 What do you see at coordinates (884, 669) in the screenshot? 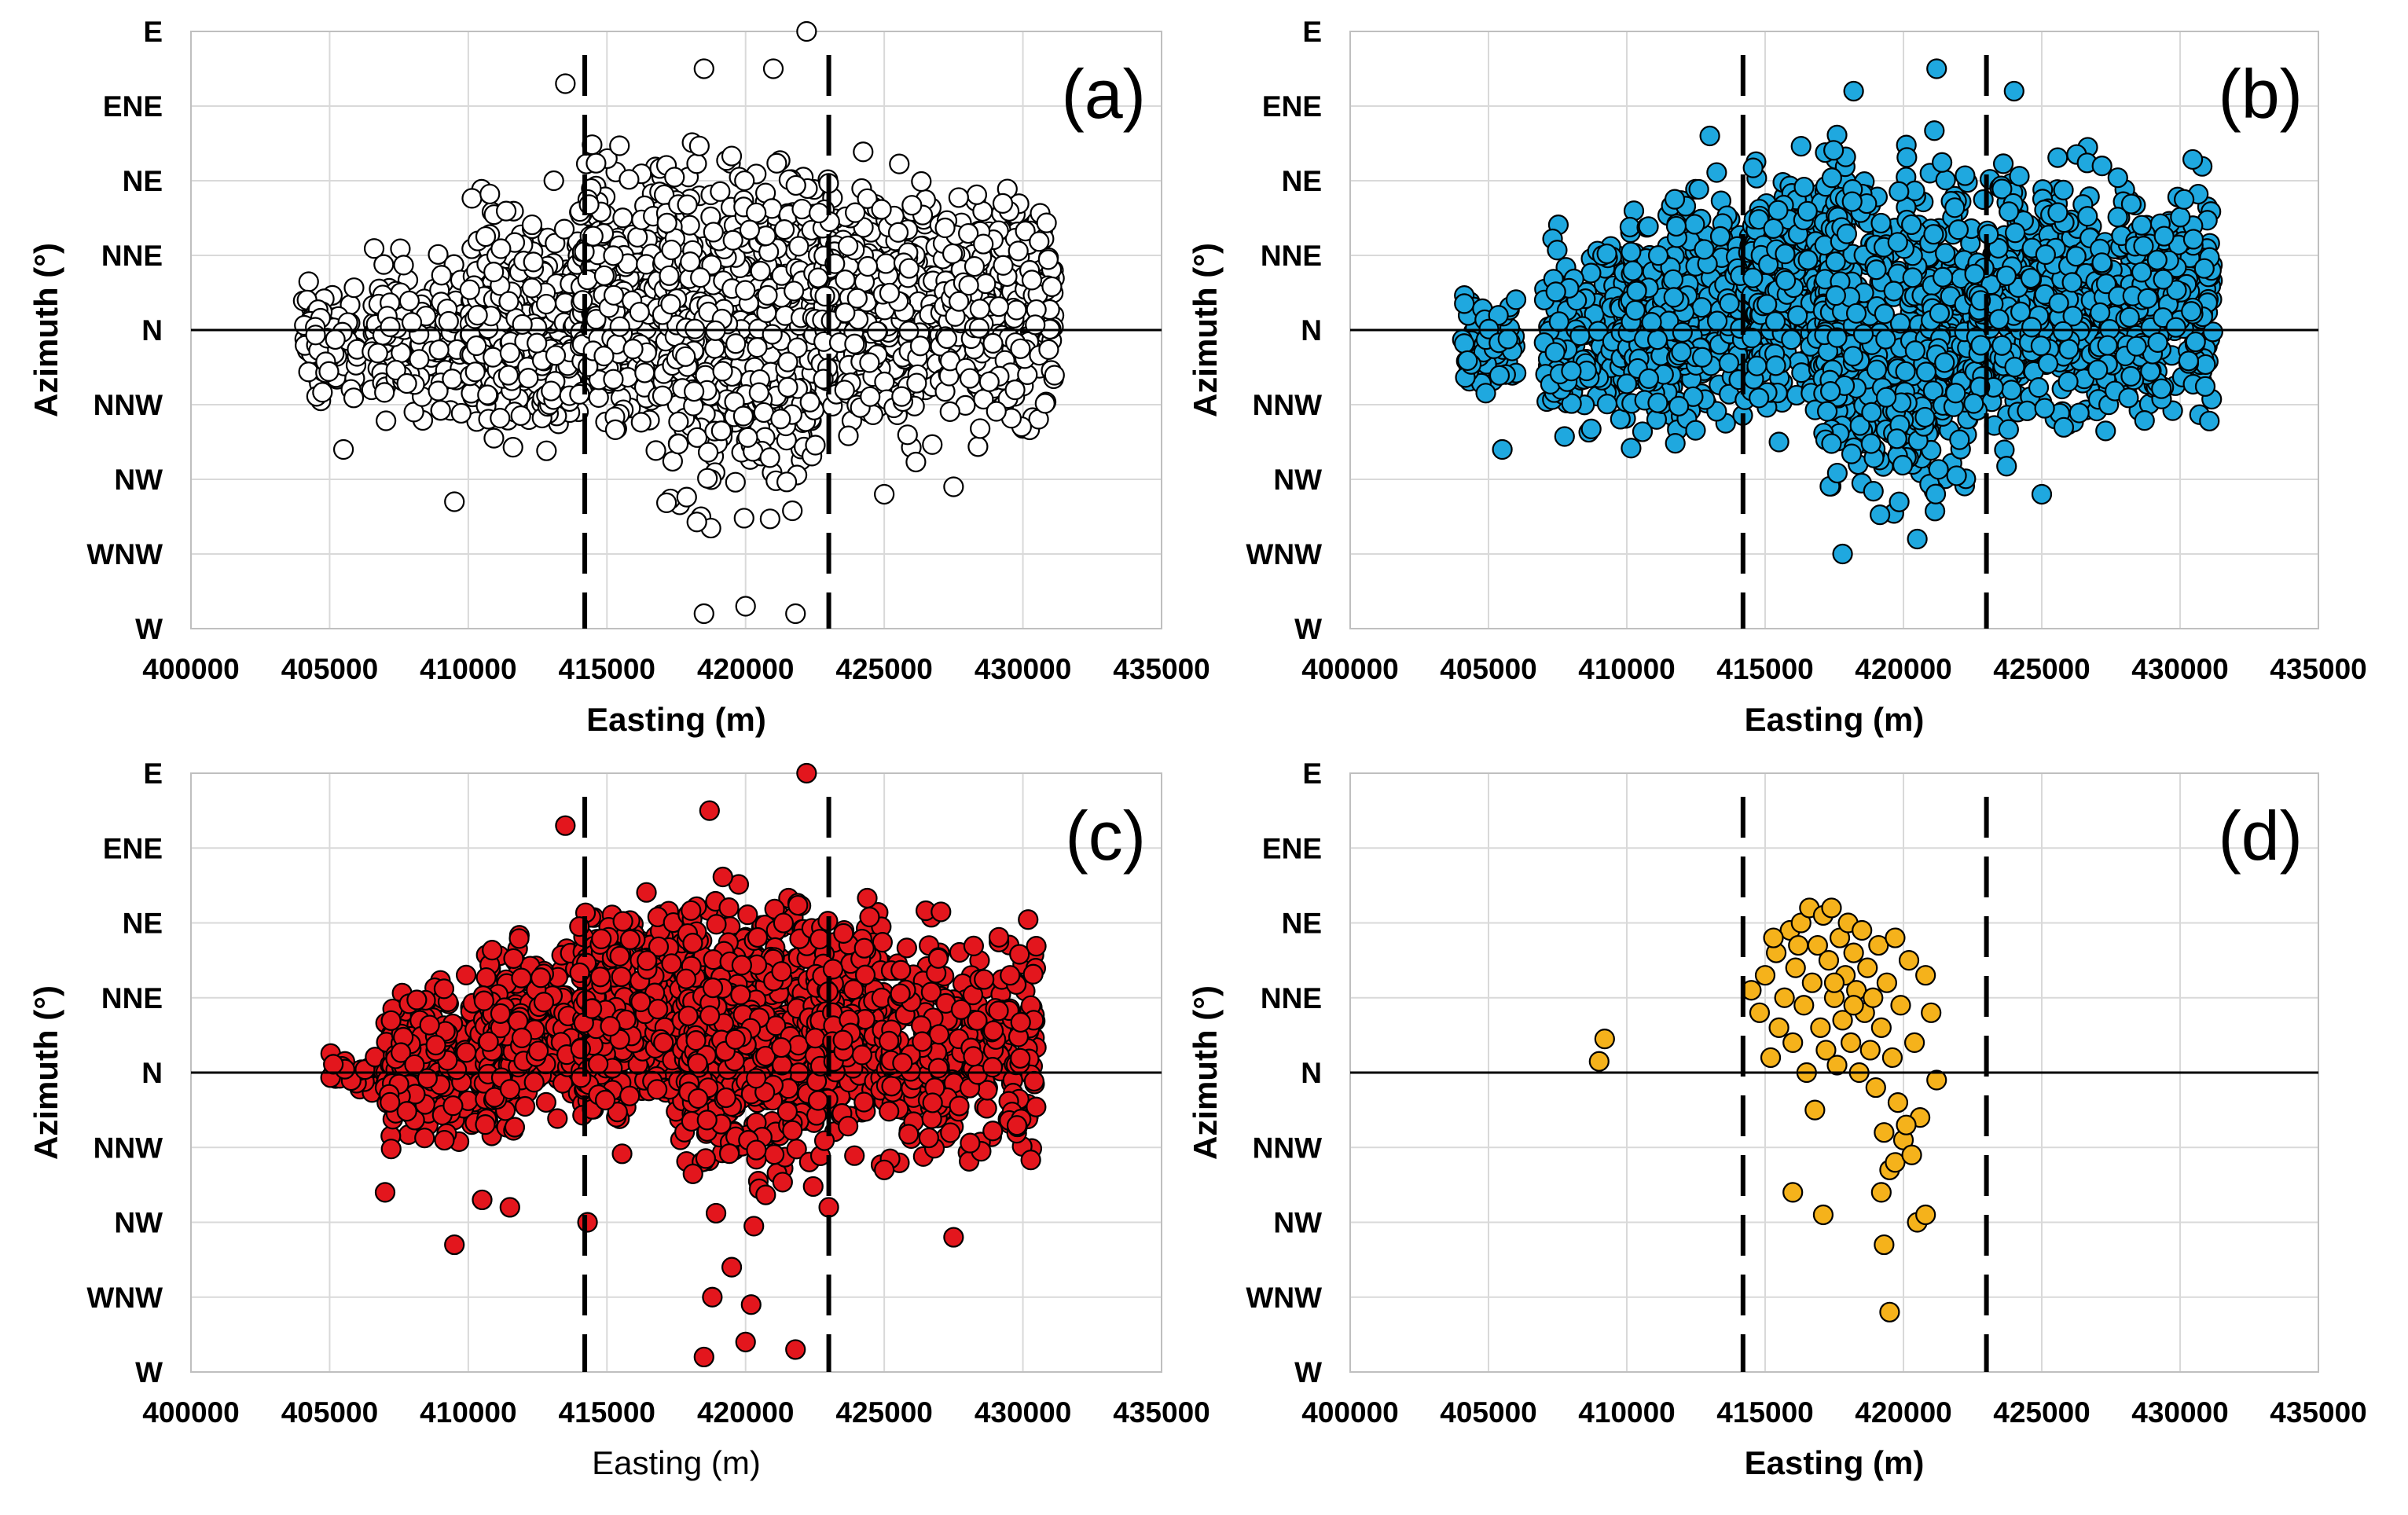
I see `x-tick-label: 425000` at bounding box center [884, 669].